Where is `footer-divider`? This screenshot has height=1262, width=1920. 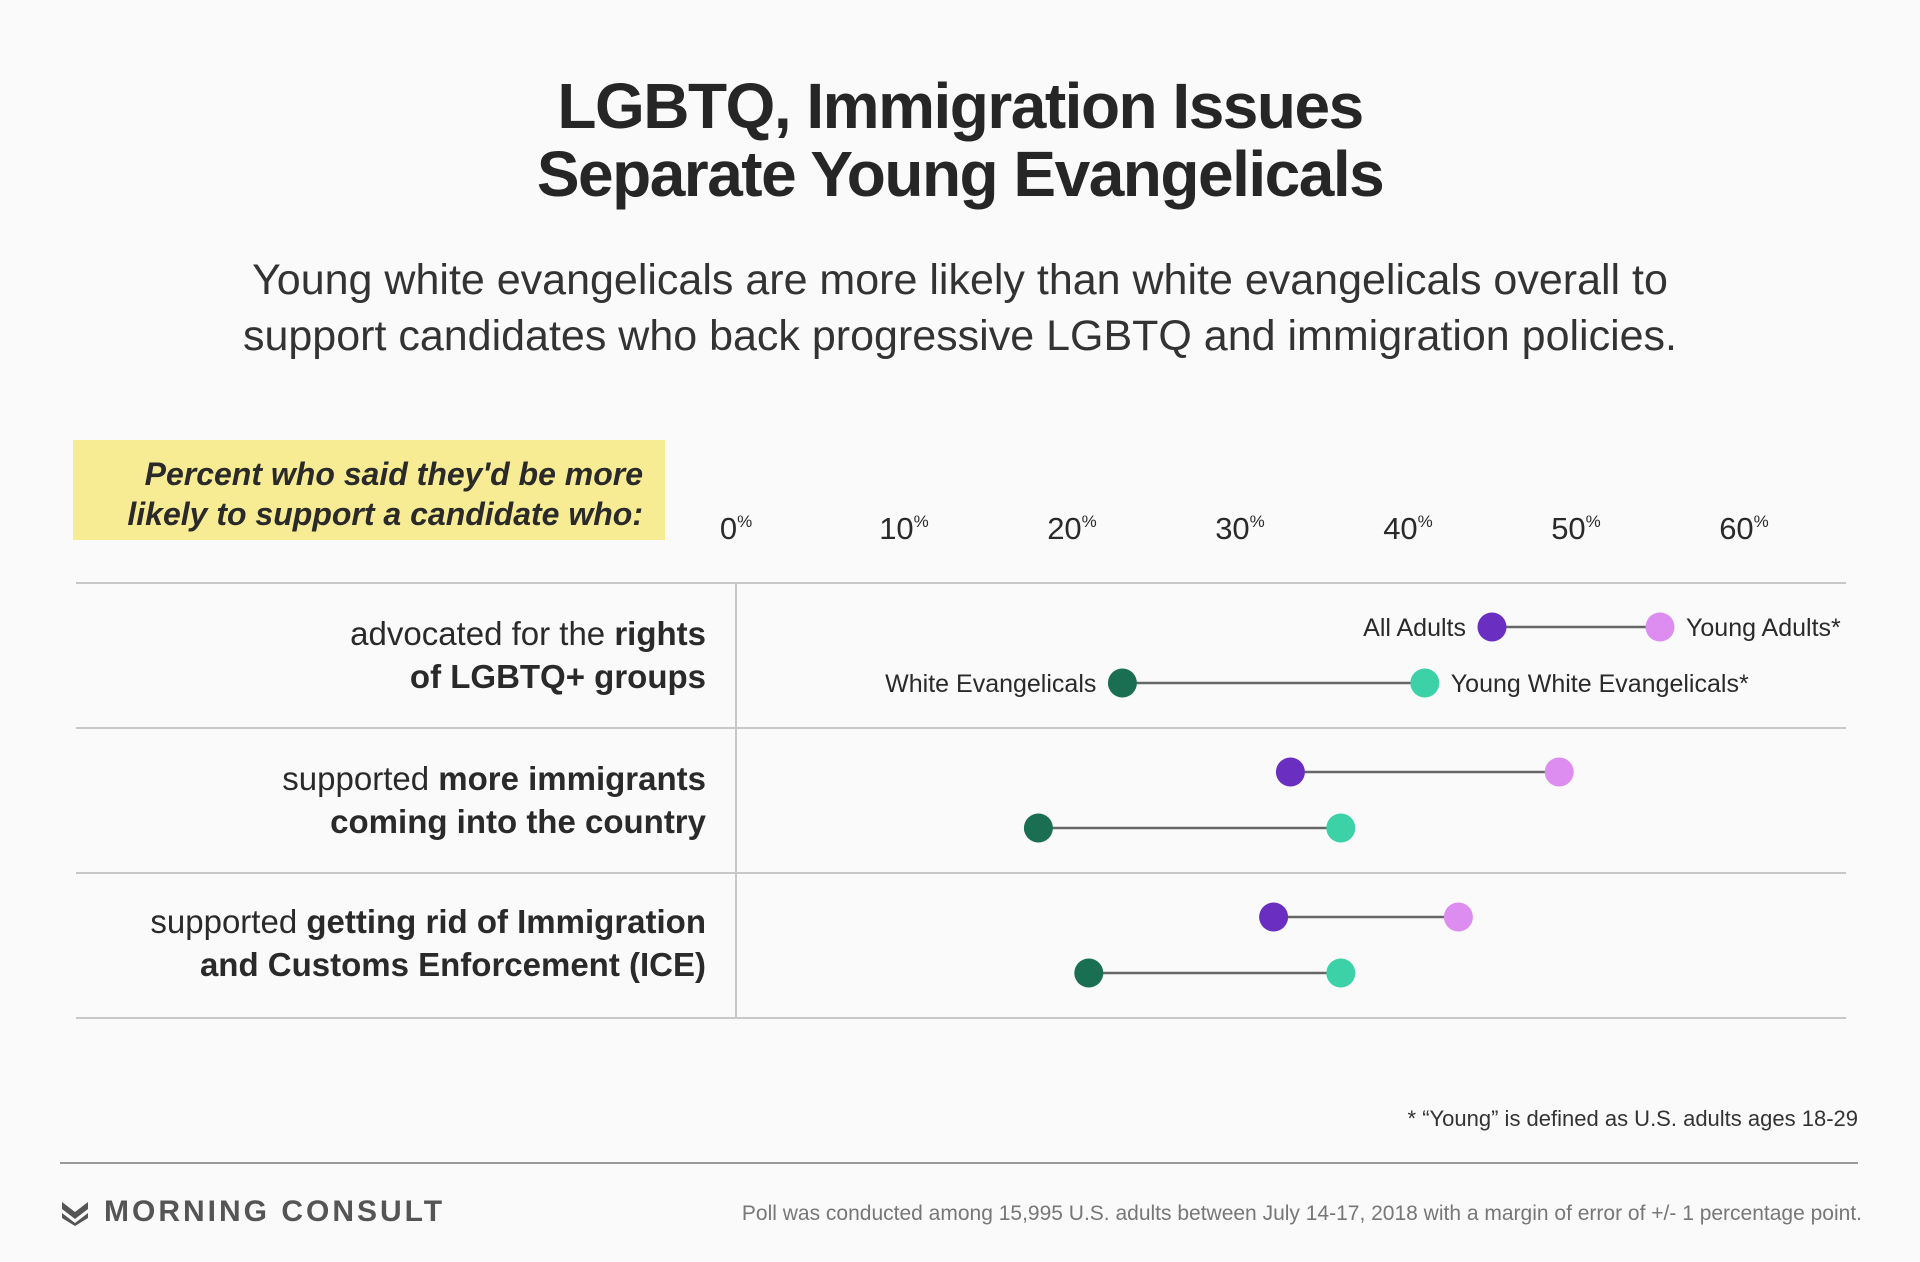 footer-divider is located at coordinates (959, 1163).